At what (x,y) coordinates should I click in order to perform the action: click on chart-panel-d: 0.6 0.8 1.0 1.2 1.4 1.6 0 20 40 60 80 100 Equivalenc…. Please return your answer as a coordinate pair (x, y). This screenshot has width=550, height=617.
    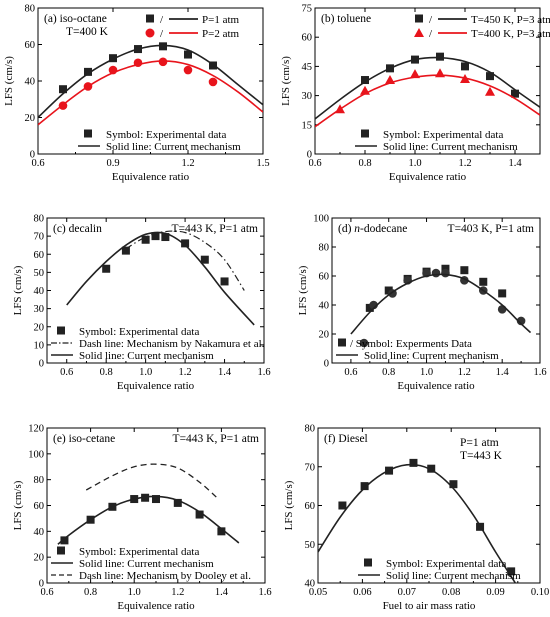
    Looking at the image, I should click on (422, 303).